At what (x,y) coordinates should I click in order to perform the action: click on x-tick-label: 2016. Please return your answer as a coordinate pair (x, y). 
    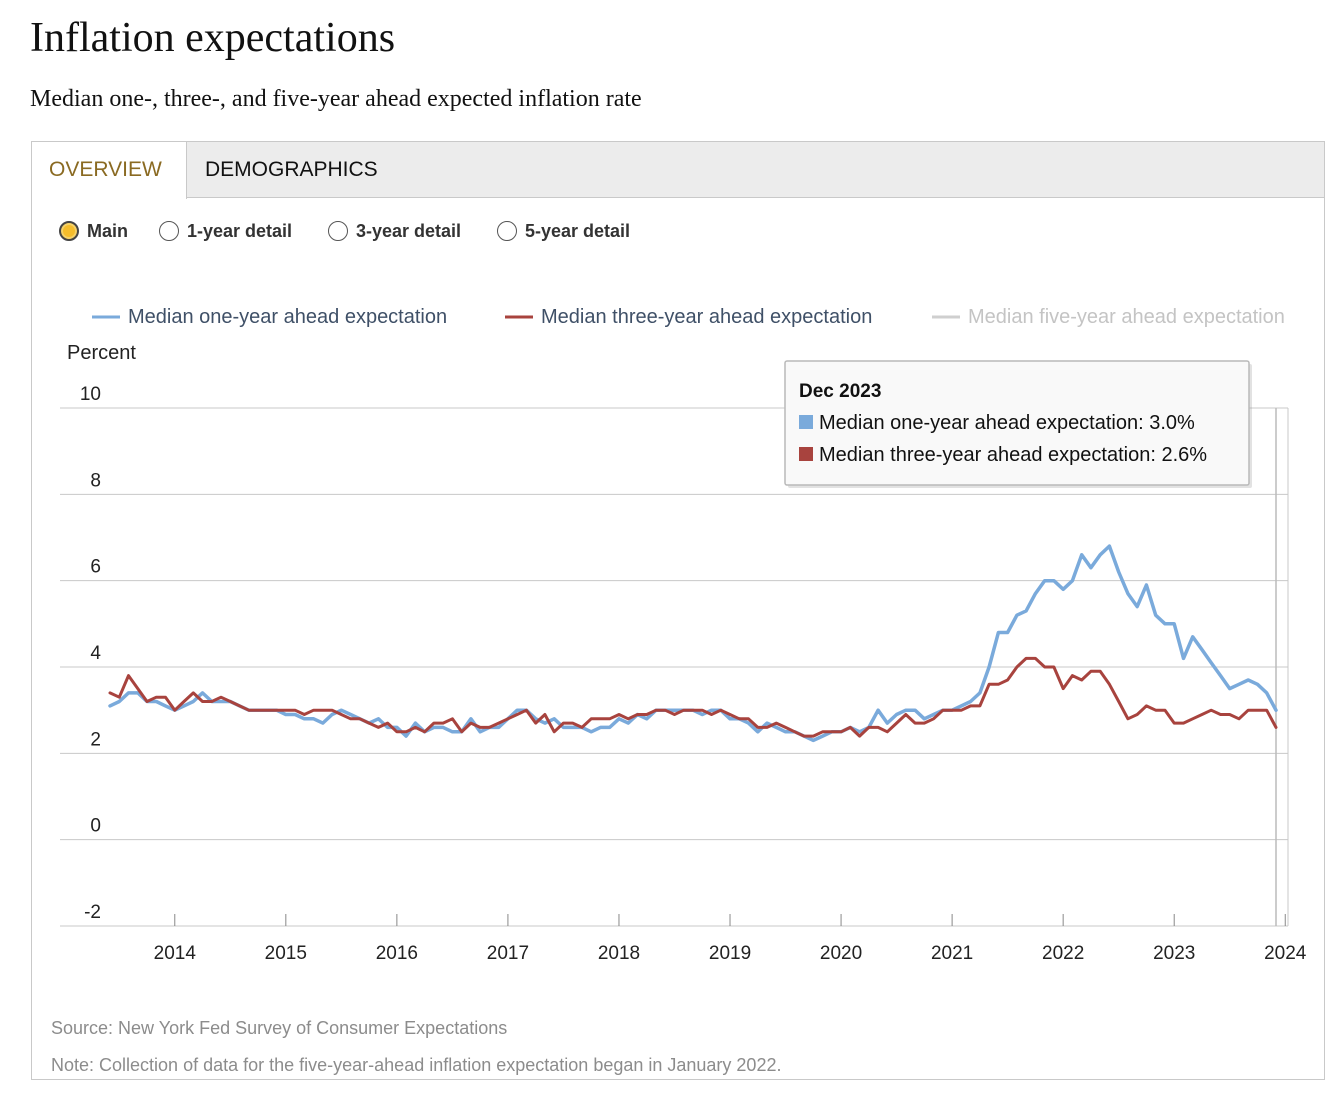
    Looking at the image, I should click on (397, 953).